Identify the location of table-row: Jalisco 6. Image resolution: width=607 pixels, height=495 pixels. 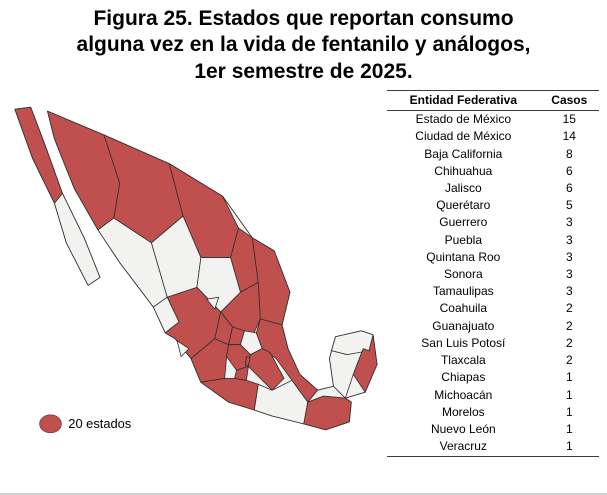
(493, 188).